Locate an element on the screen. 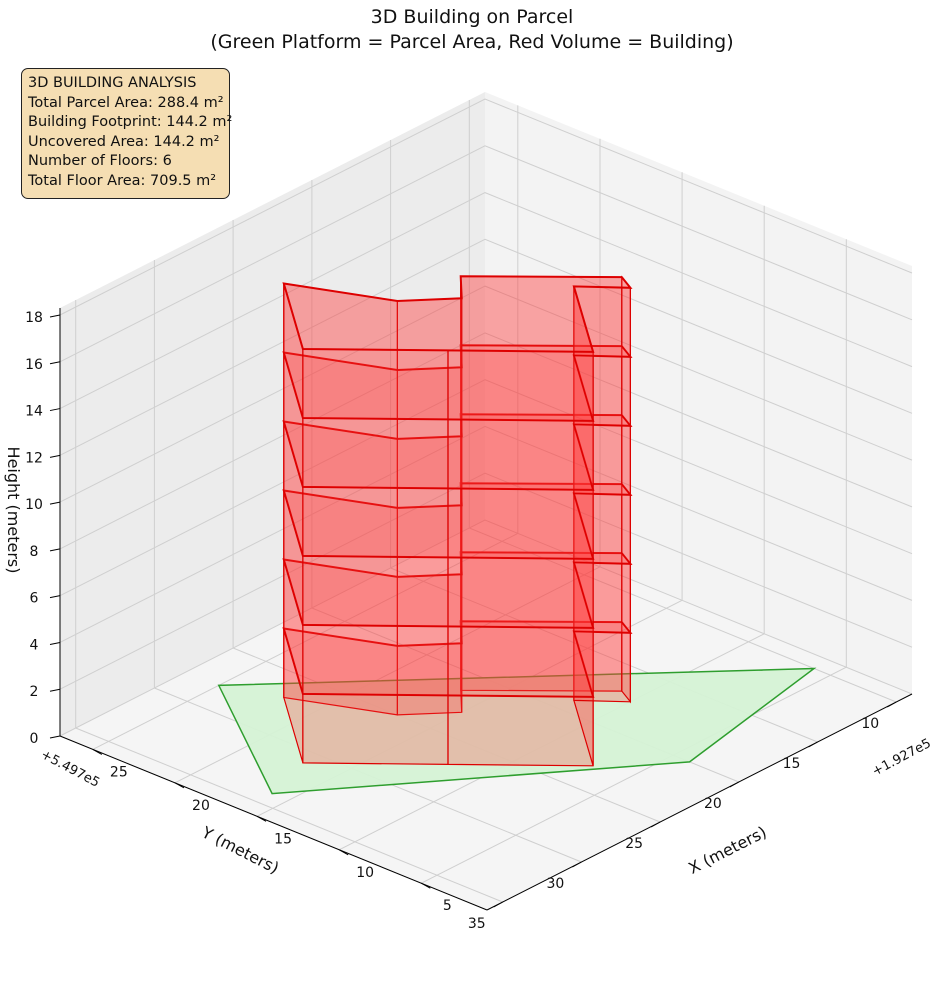 This screenshot has width=944, height=992. x-offset-label: +1.927e5 is located at coordinates (902, 757).